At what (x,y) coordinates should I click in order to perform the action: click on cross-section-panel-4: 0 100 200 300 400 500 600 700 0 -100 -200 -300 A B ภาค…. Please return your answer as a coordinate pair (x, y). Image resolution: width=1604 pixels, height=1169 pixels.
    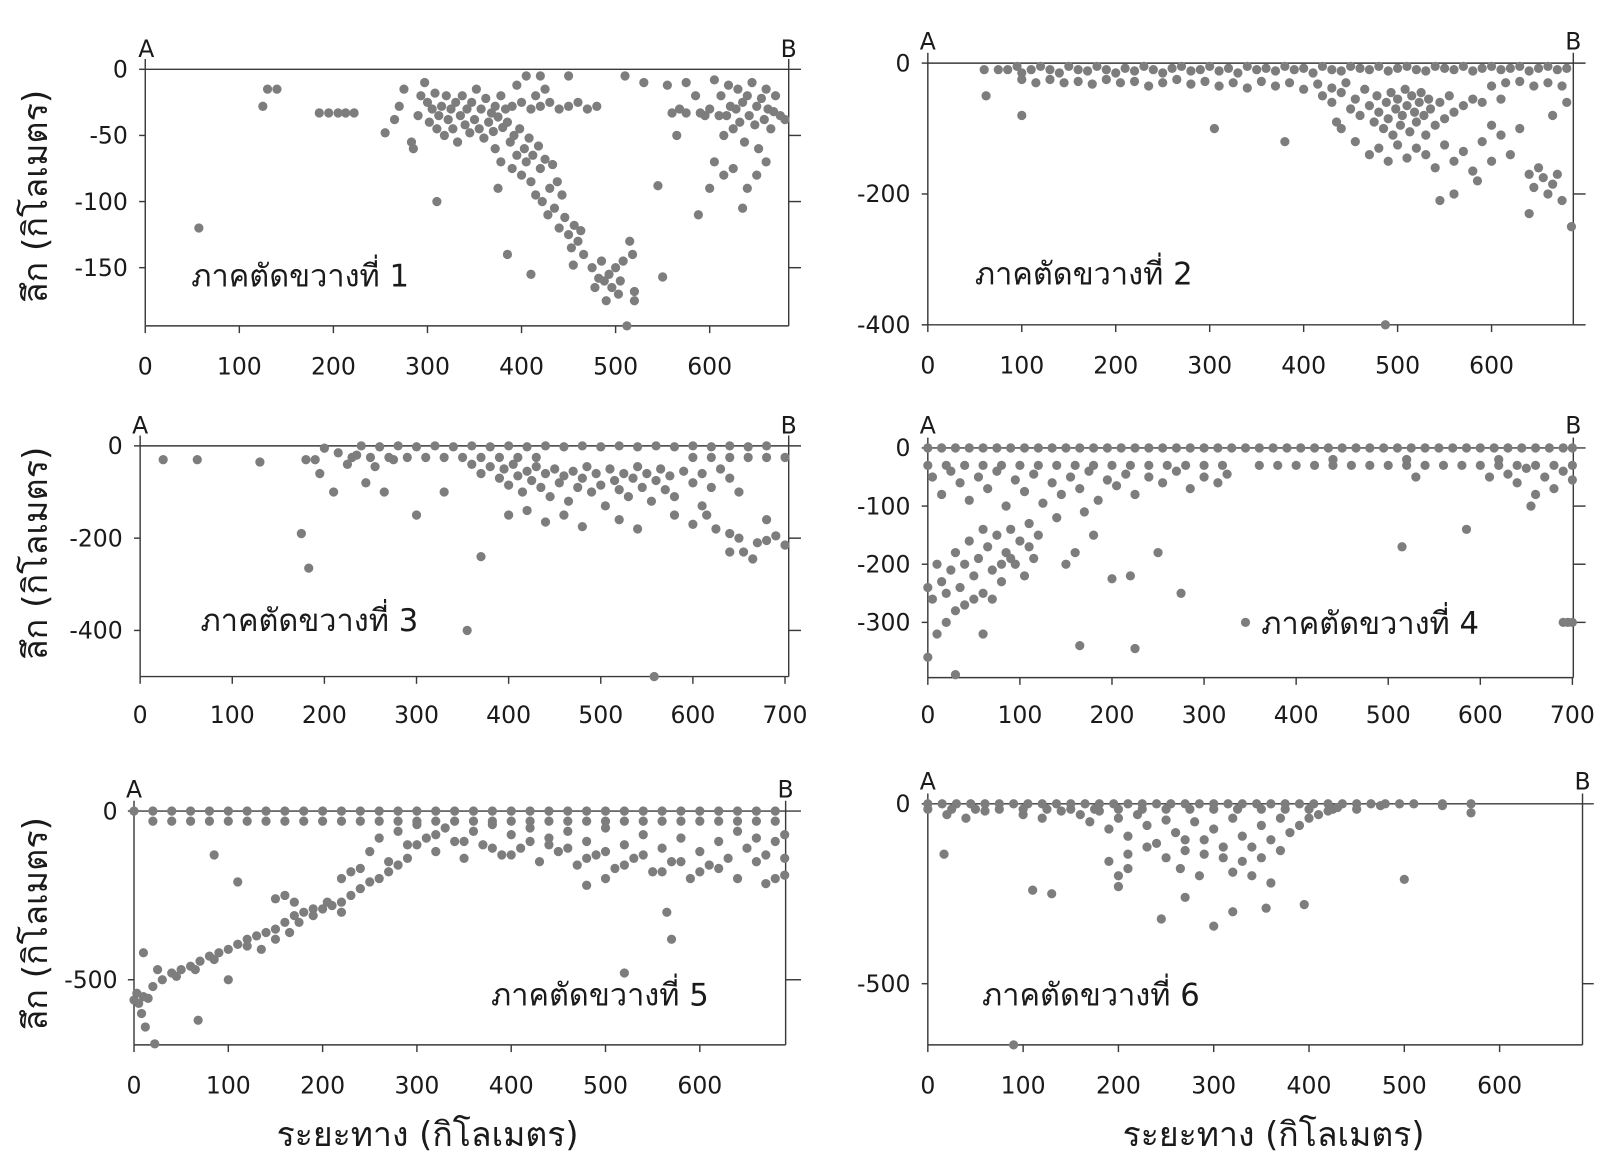
    Looking at the image, I should click on (1226, 570).